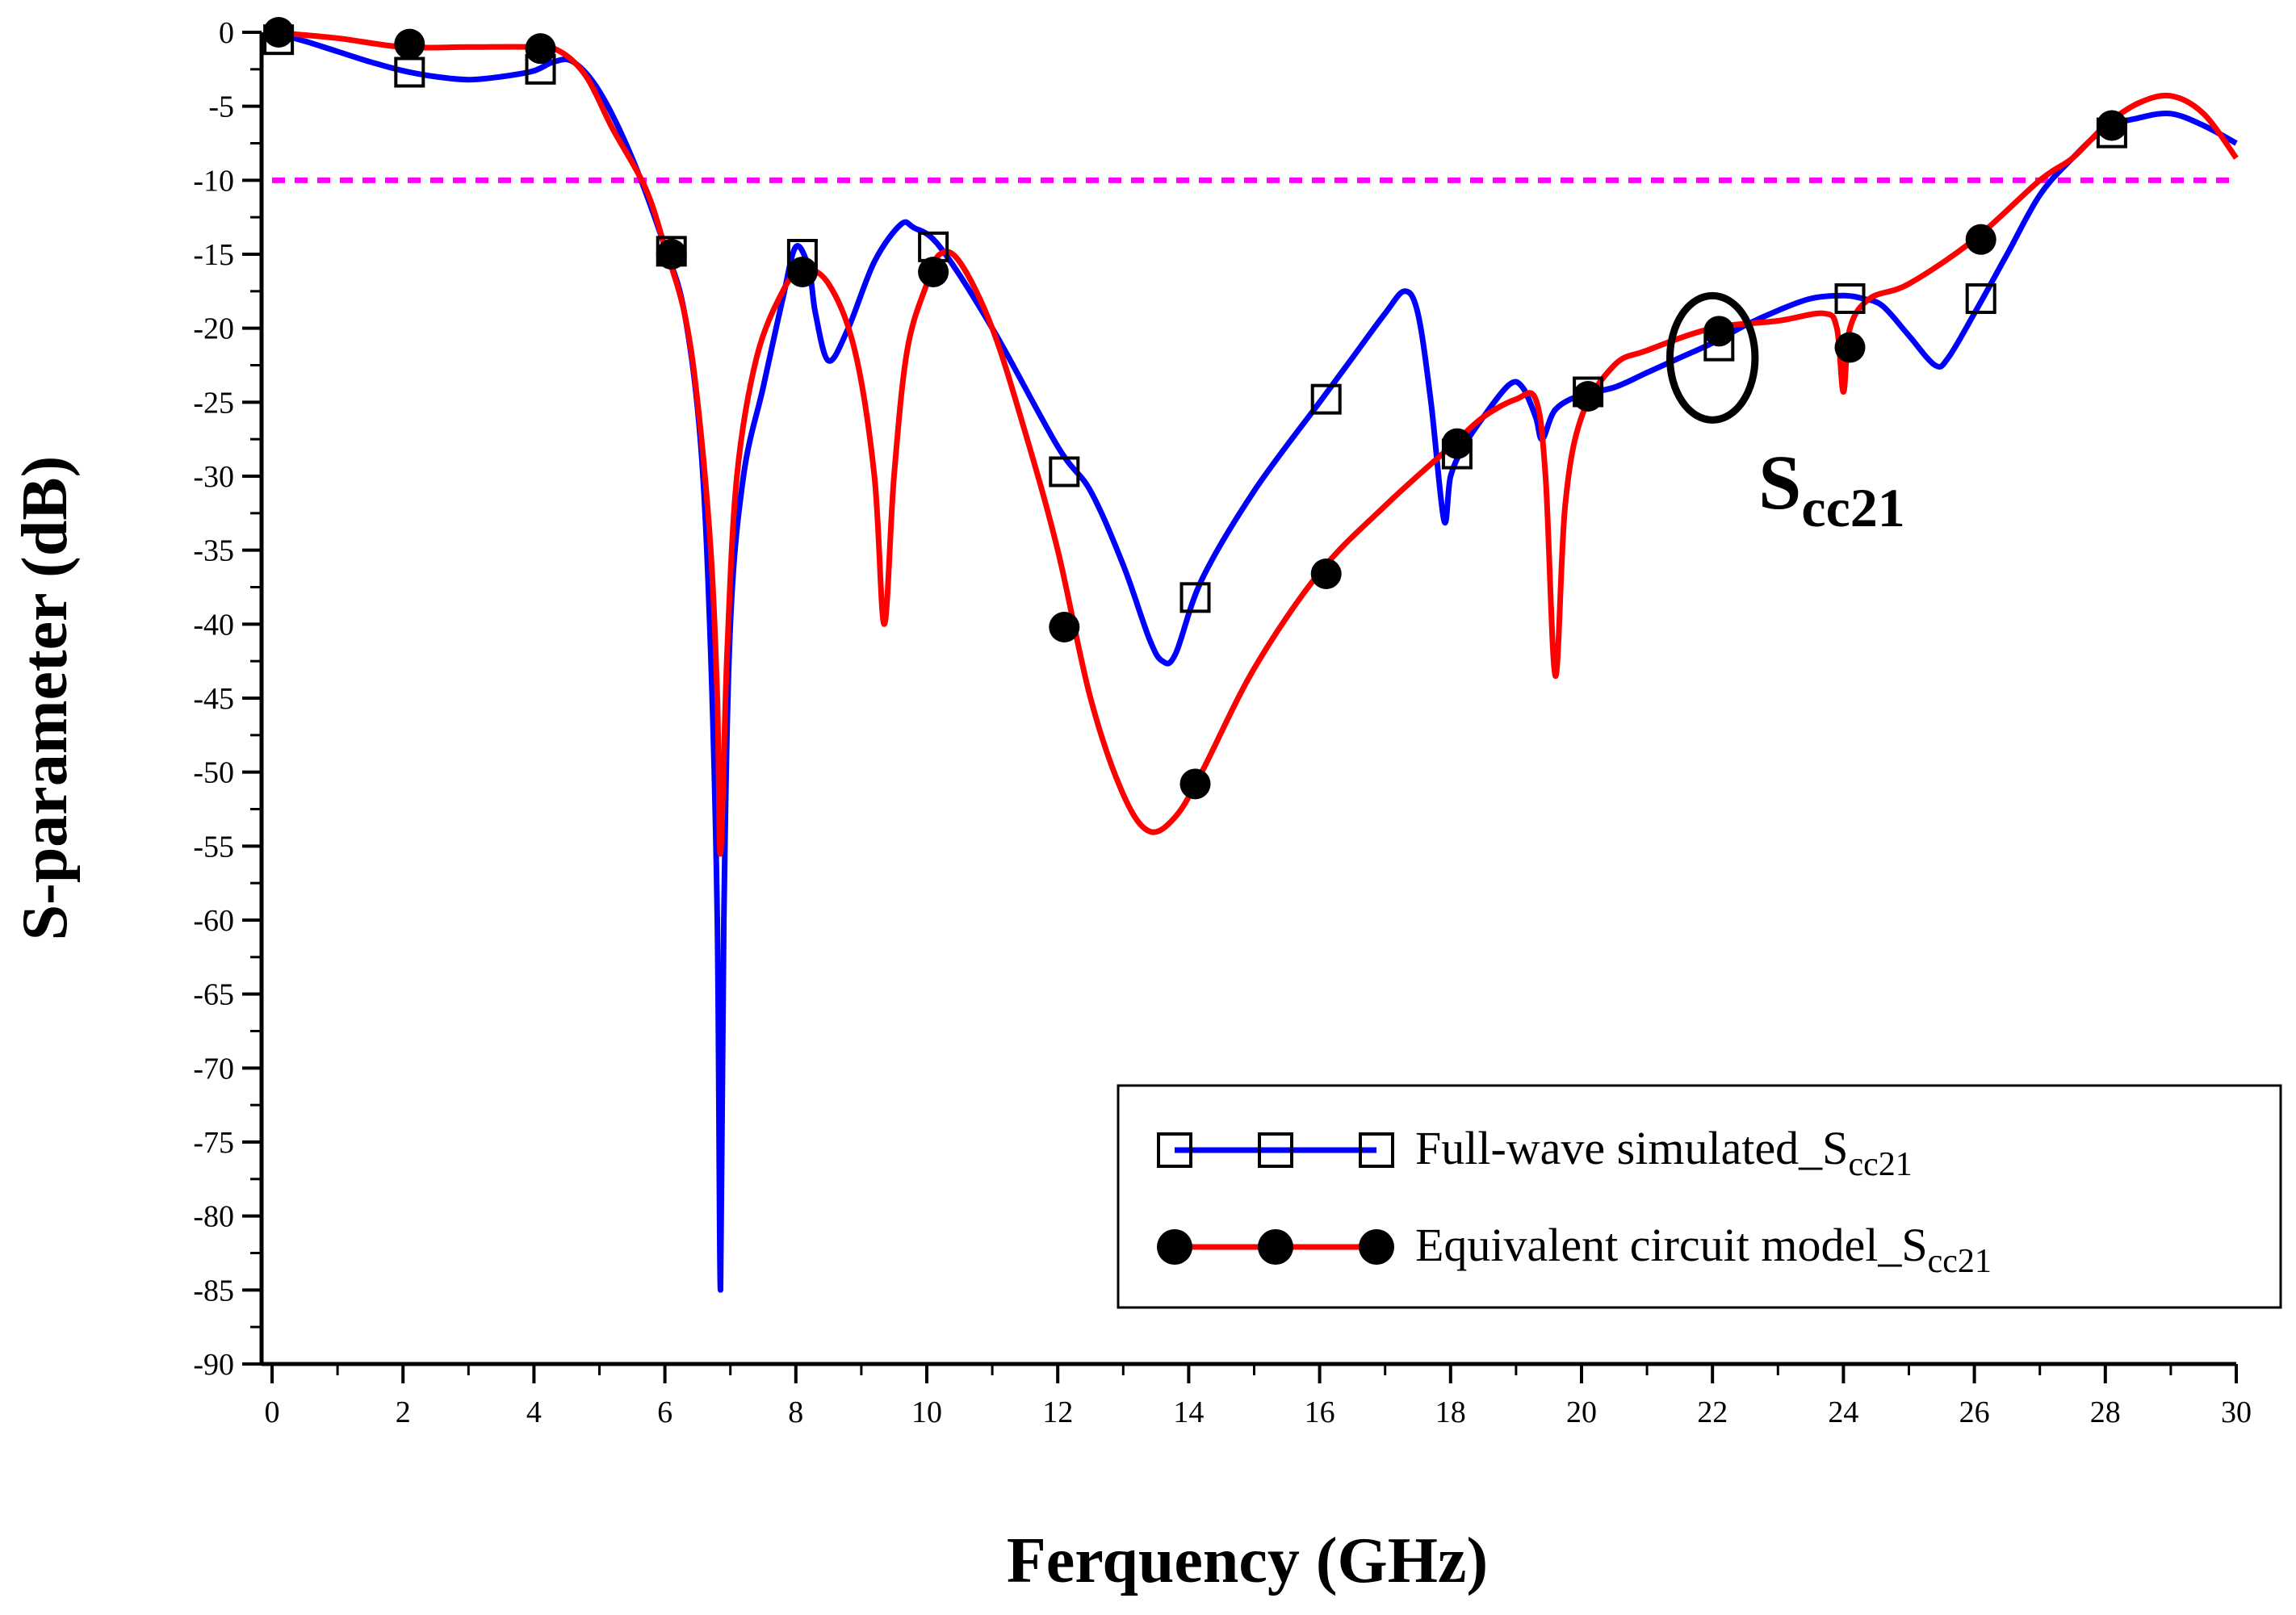  Describe the element at coordinates (213, 921) in the screenshot. I see `y-tick-label: -60` at that location.